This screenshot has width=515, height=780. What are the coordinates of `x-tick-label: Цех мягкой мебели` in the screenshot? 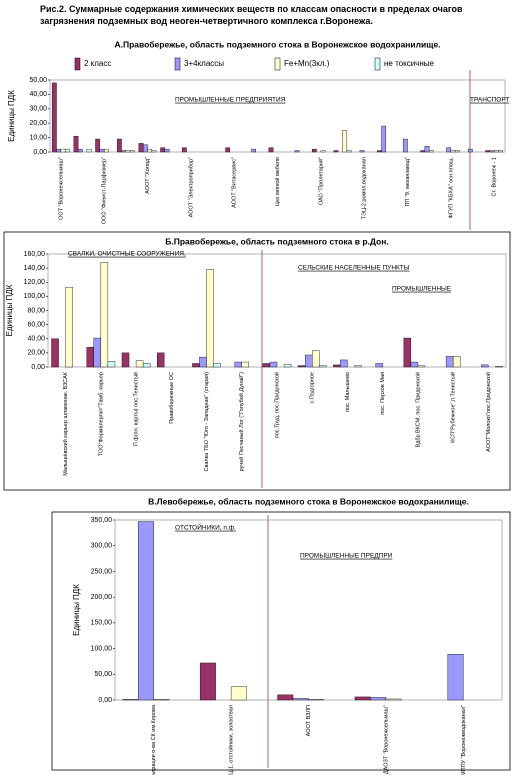 It's located at (277, 181).